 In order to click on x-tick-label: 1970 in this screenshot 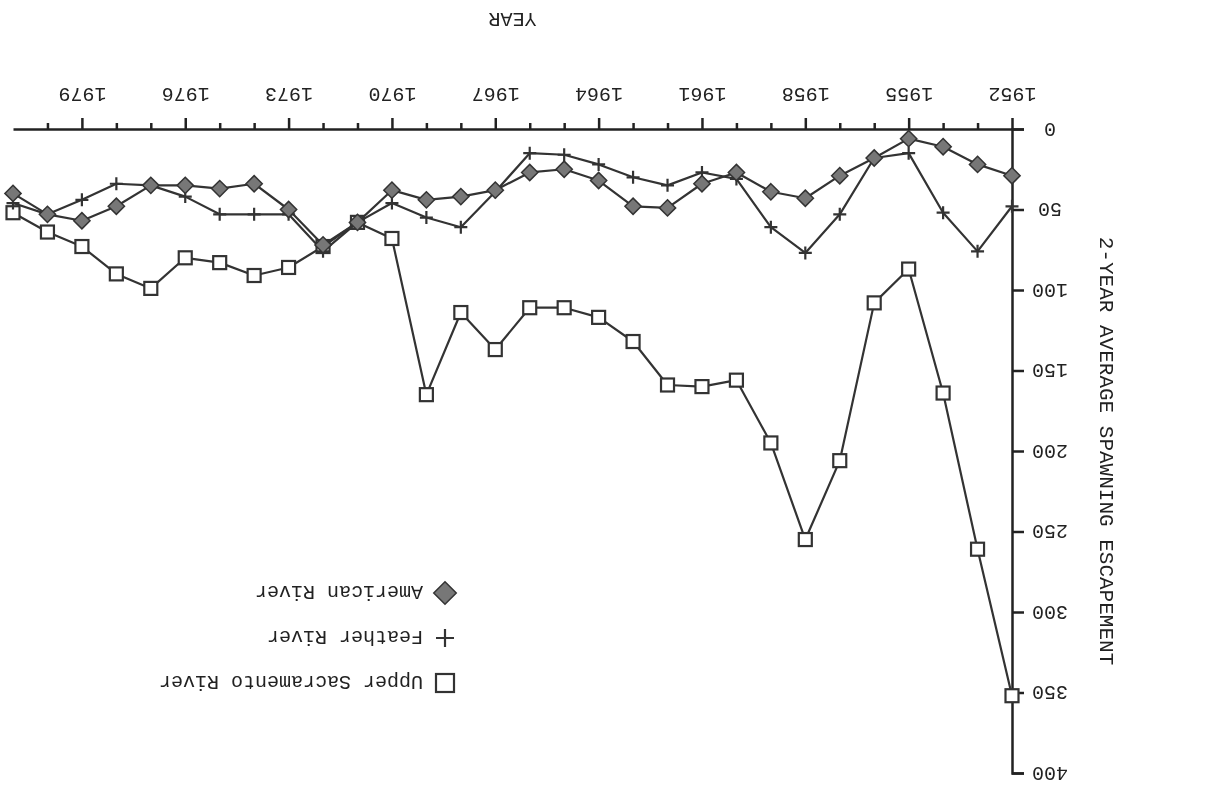, I will do `click(392, 93)`.